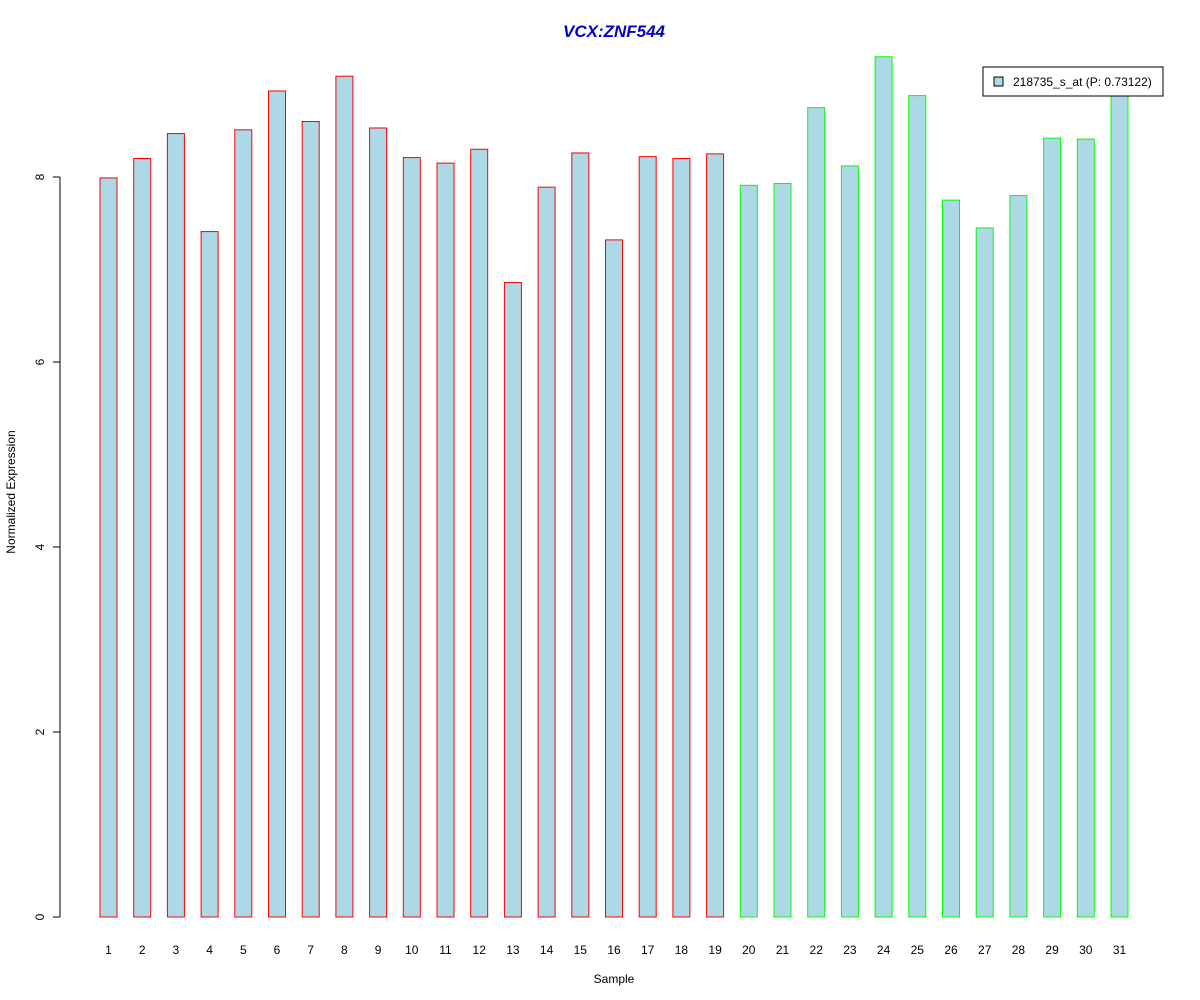 This screenshot has width=1200, height=1000. What do you see at coordinates (850, 950) in the screenshot?
I see `x-tick-label: 23` at bounding box center [850, 950].